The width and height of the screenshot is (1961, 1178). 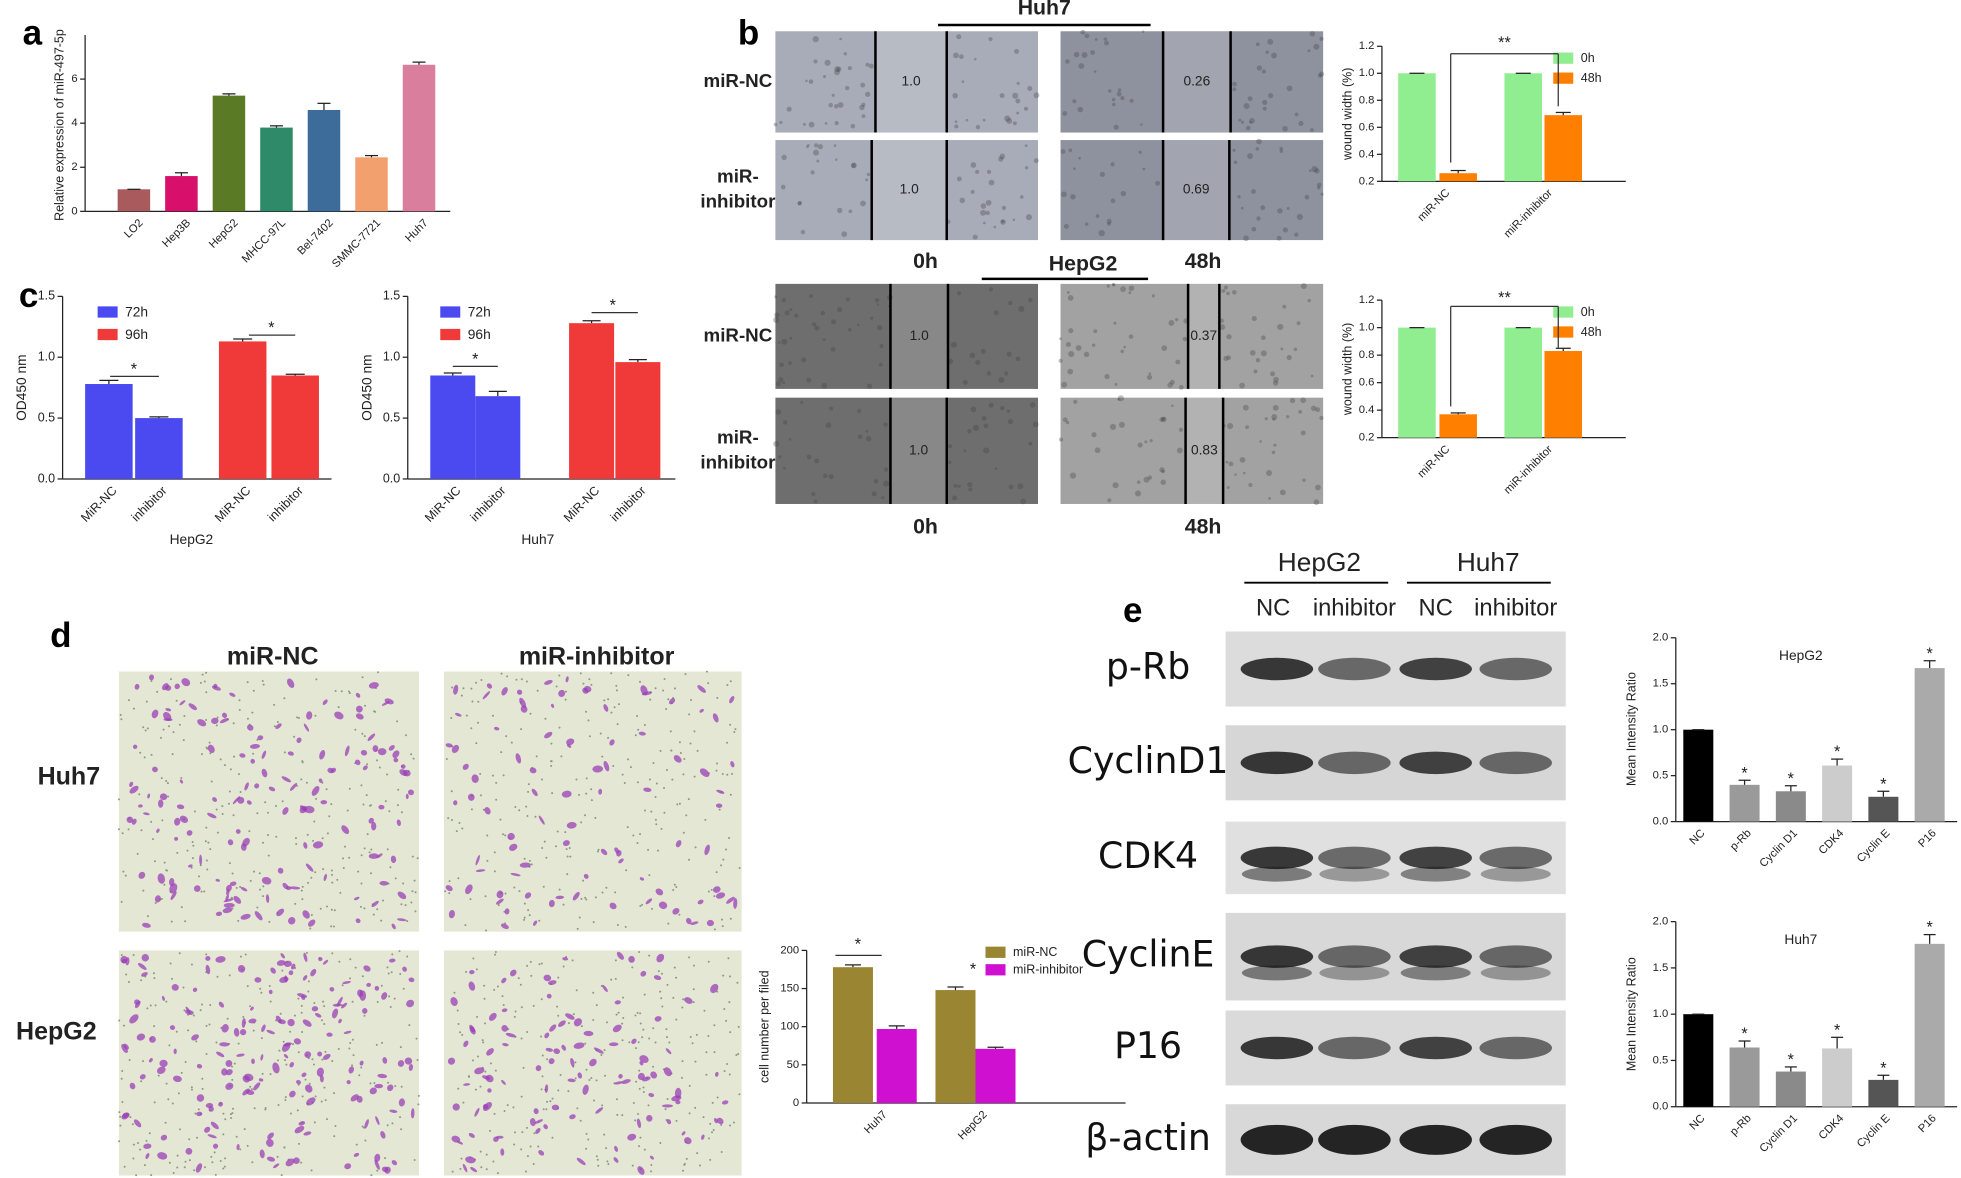 What do you see at coordinates (789, 989) in the screenshot?
I see `y-tick-label: 150` at bounding box center [789, 989].